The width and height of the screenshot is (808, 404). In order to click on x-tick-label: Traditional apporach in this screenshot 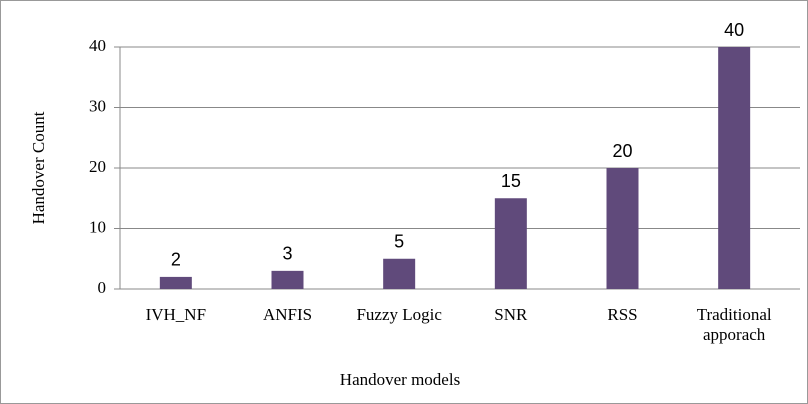, I will do `click(734, 324)`.